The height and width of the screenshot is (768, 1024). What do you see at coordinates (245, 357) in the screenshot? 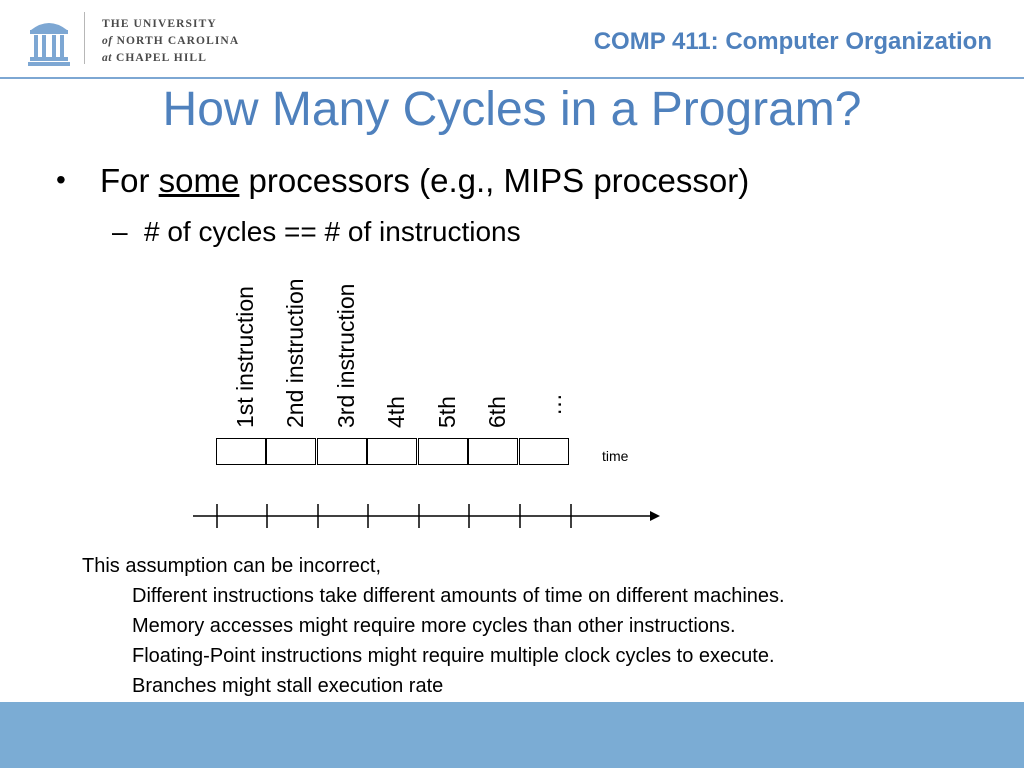
I see `instruction-label: 1st instruction` at bounding box center [245, 357].